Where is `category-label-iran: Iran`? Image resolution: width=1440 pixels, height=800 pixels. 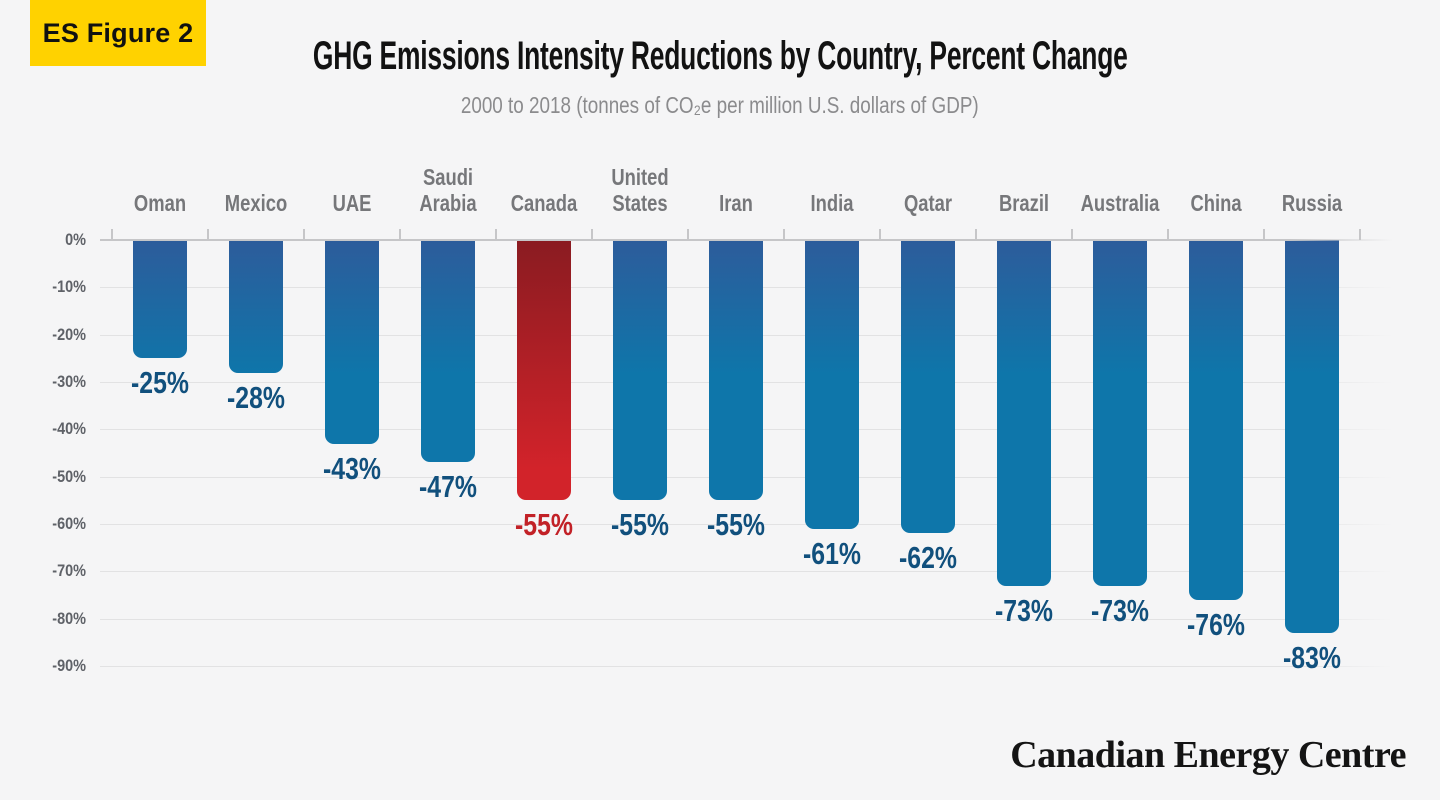 category-label-iran: Iran is located at coordinates (736, 203).